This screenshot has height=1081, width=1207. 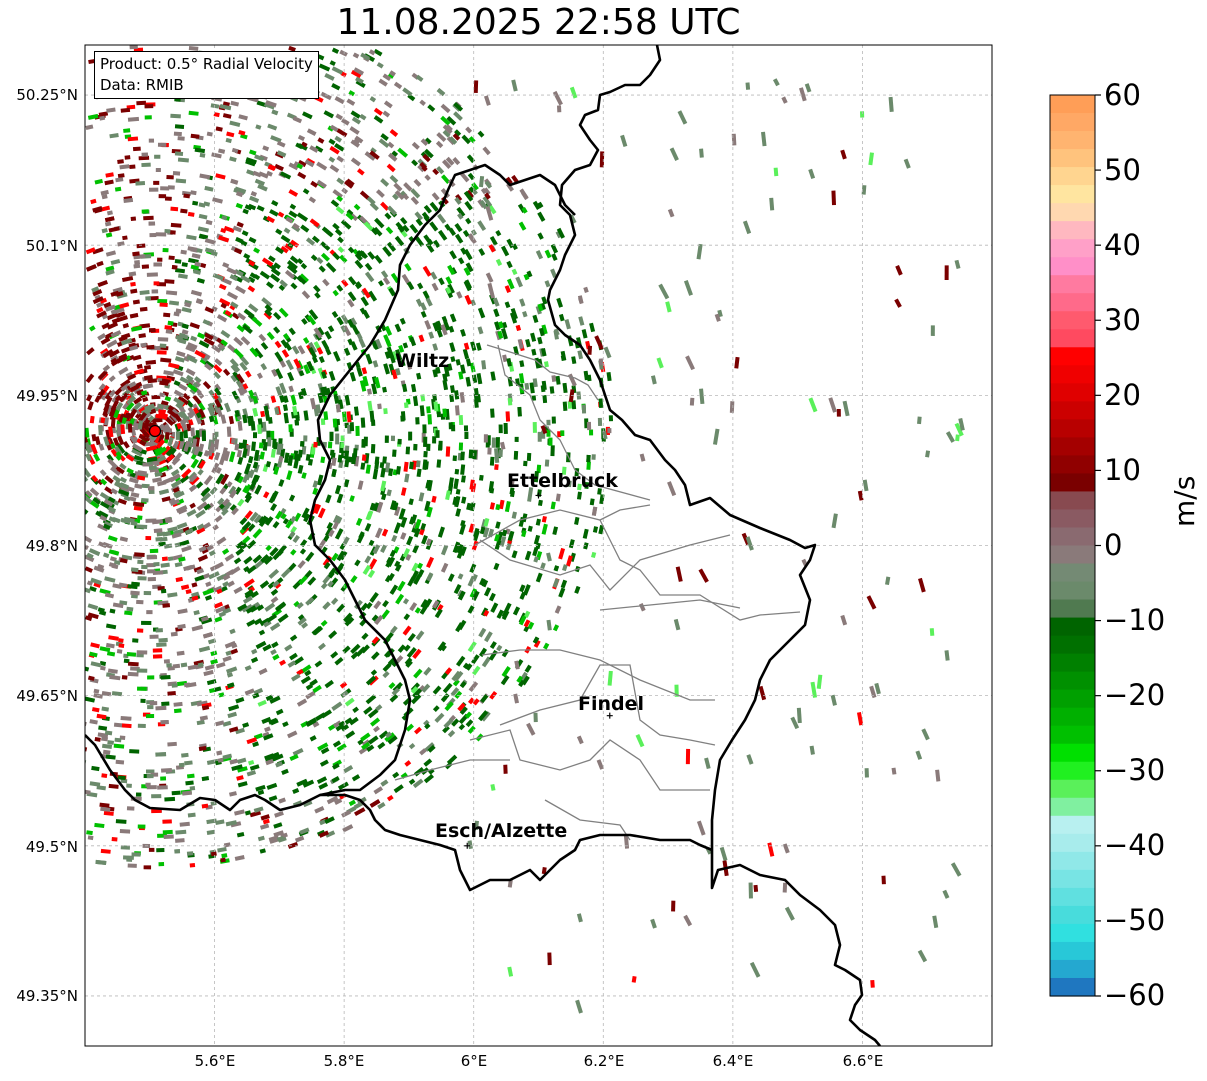 What do you see at coordinates (142, 85) in the screenshot?
I see `data-source-label: Data: RMIB` at bounding box center [142, 85].